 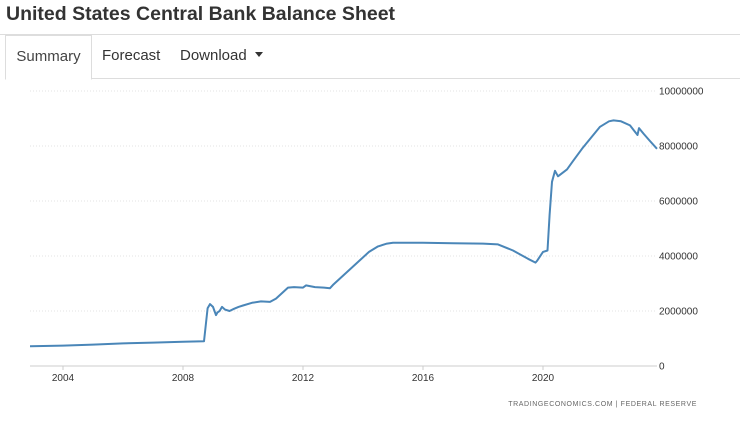 I want to click on tab-divider, so click(x=415, y=78).